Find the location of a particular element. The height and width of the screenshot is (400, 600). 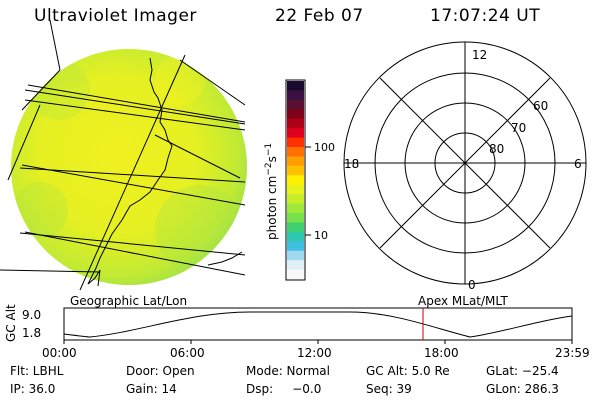

tick-0600: 06:00 is located at coordinates (187, 353).